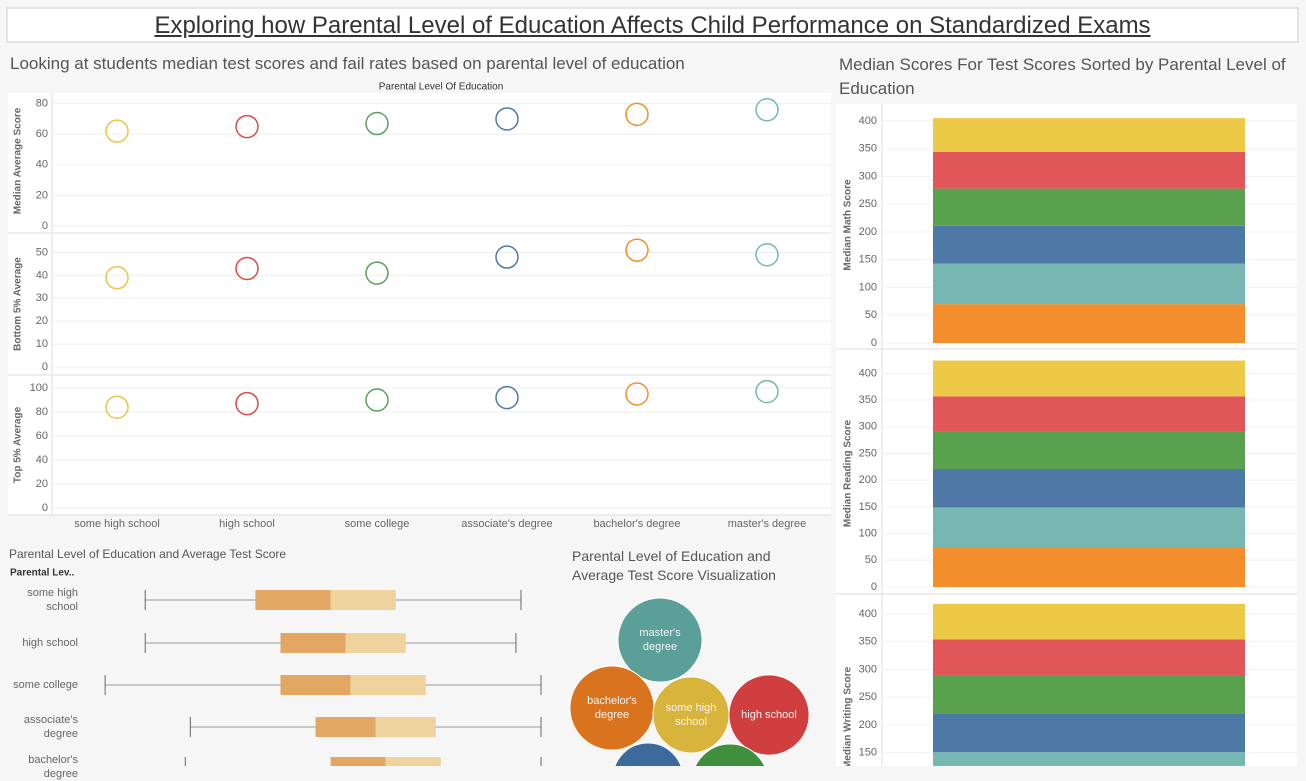 Image resolution: width=1306 pixels, height=781 pixels. I want to click on x-tick-label: some college, so click(377, 524).